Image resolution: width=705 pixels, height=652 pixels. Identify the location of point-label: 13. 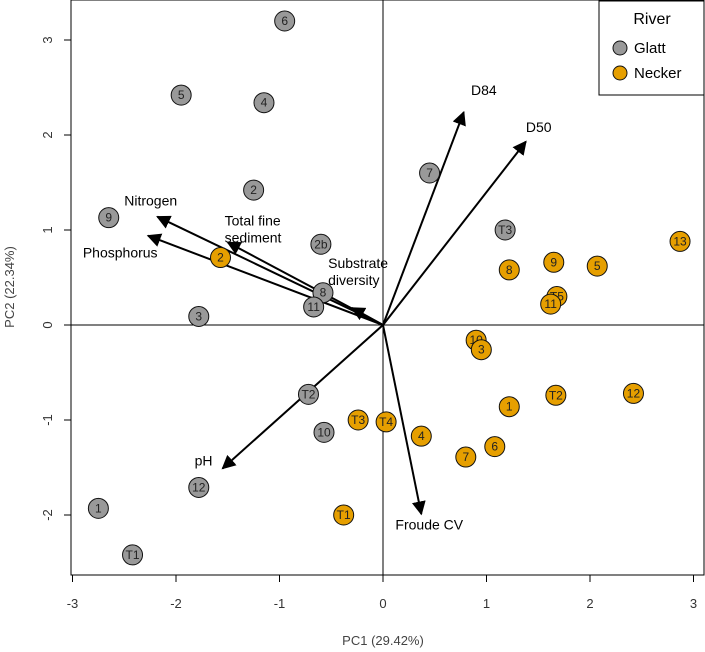
(680, 241).